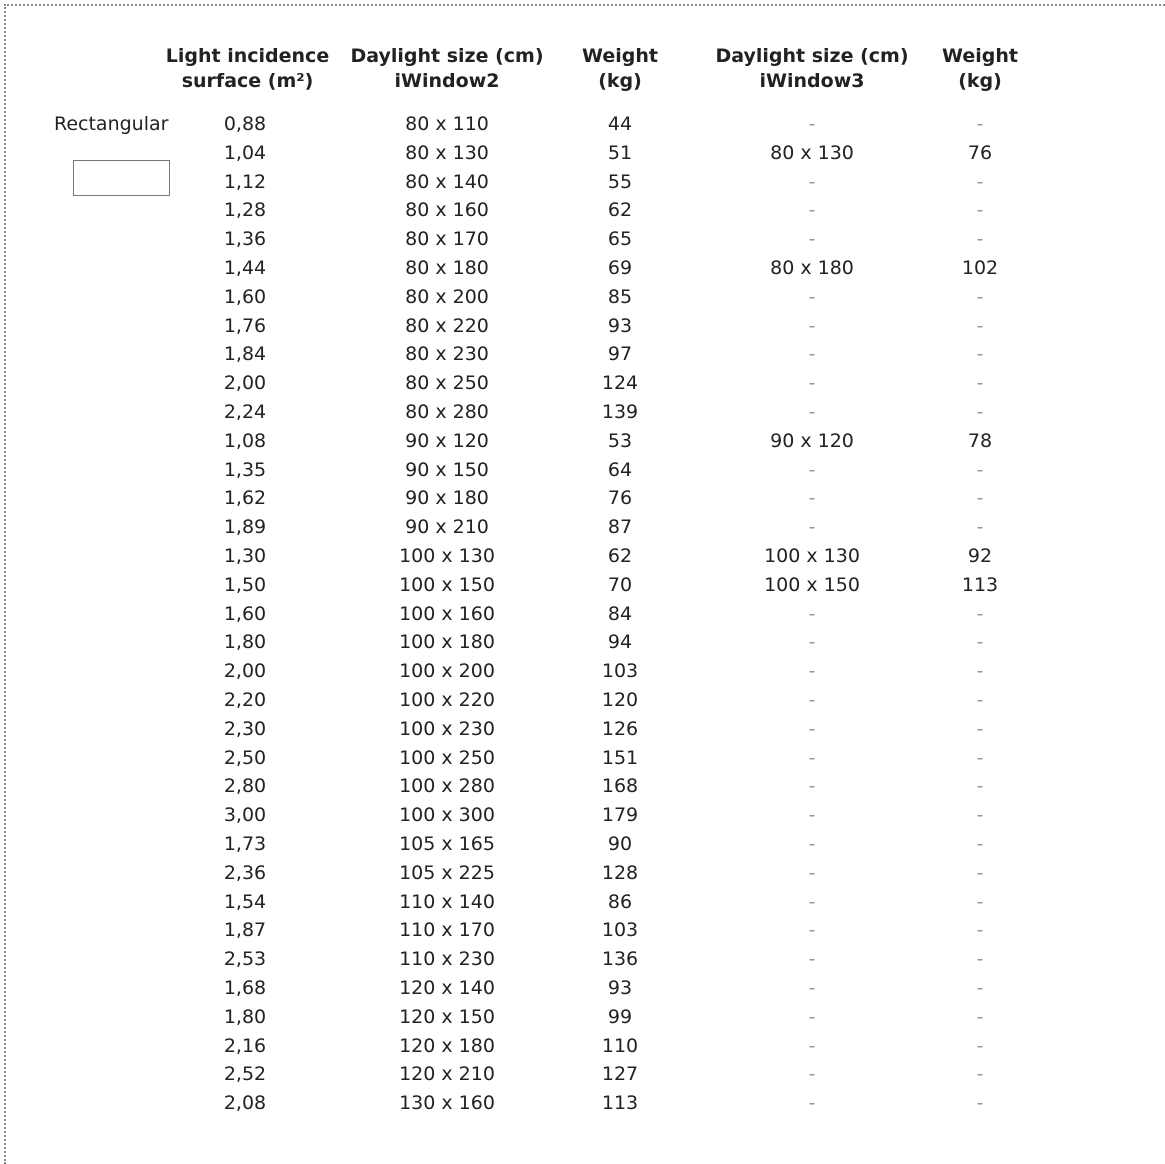 The width and height of the screenshot is (1165, 1164). Describe the element at coordinates (447, 469) in the screenshot. I see `cell-size-iwindow2: 90 x 150` at that location.